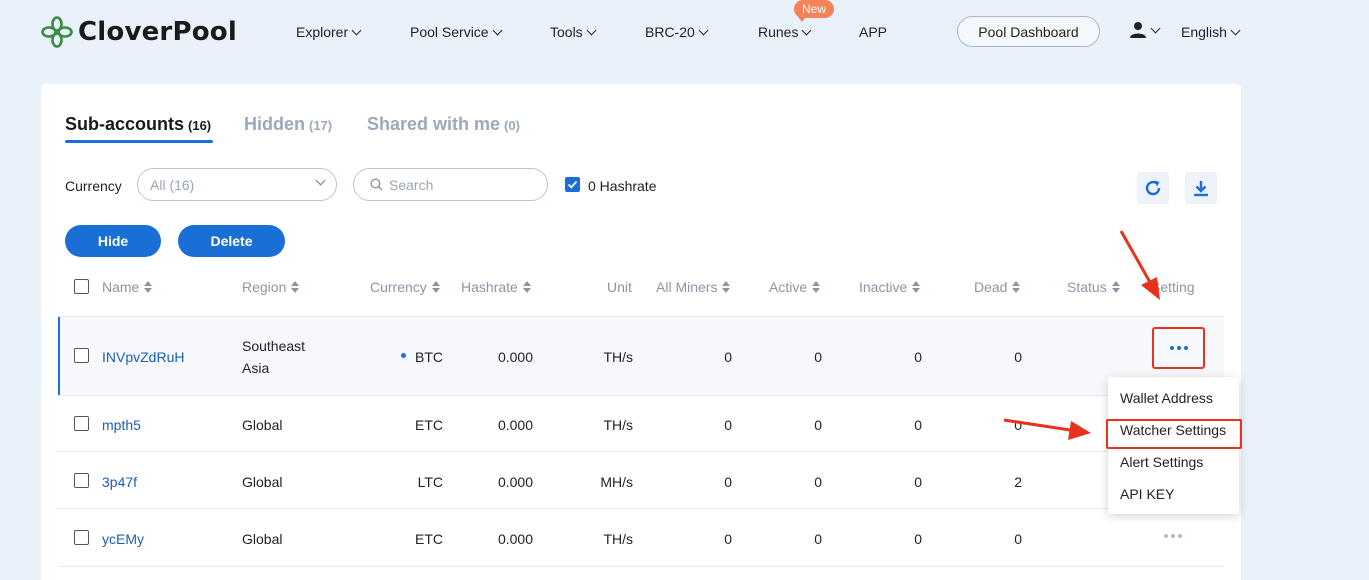 The height and width of the screenshot is (580, 1369). I want to click on user-icon, so click(1138, 30).